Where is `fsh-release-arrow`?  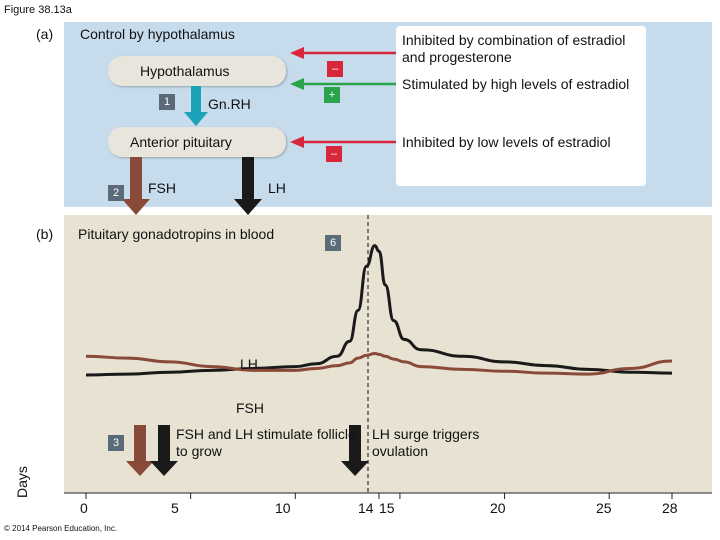
fsh-release-arrow is located at coordinates (136, 186).